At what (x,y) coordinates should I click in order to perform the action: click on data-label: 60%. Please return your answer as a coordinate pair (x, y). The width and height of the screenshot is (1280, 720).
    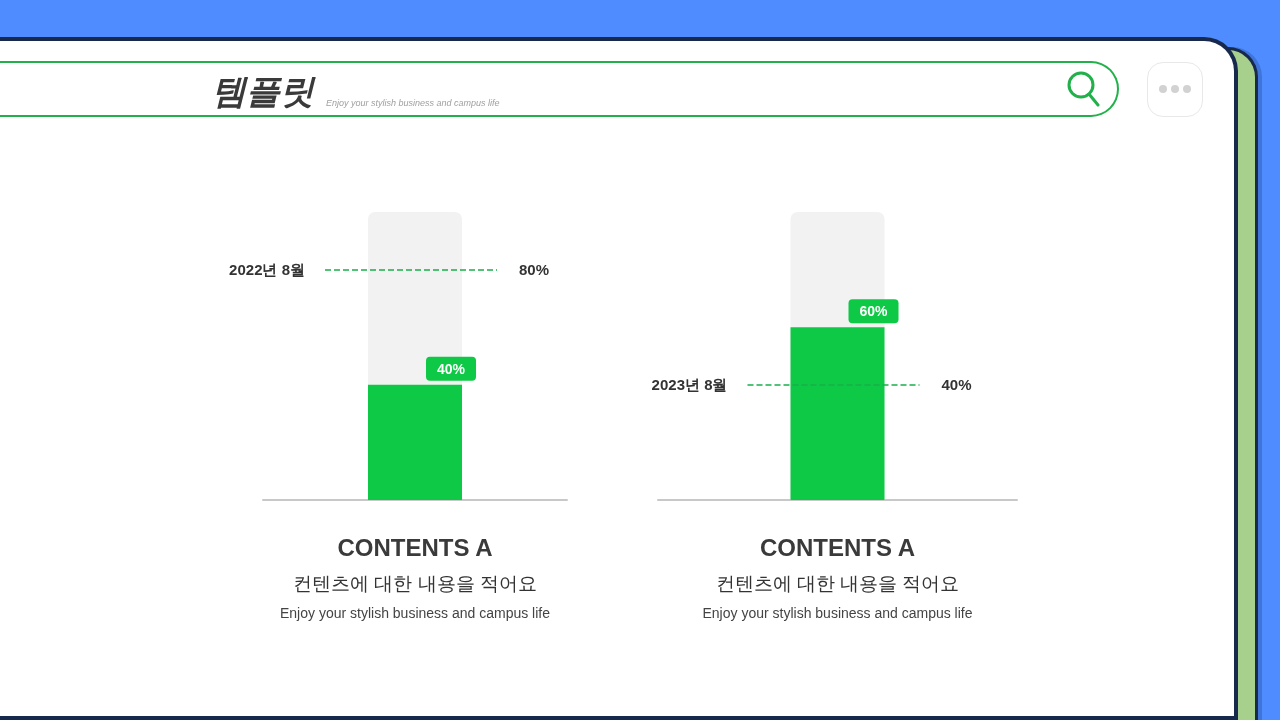
    Looking at the image, I should click on (874, 311).